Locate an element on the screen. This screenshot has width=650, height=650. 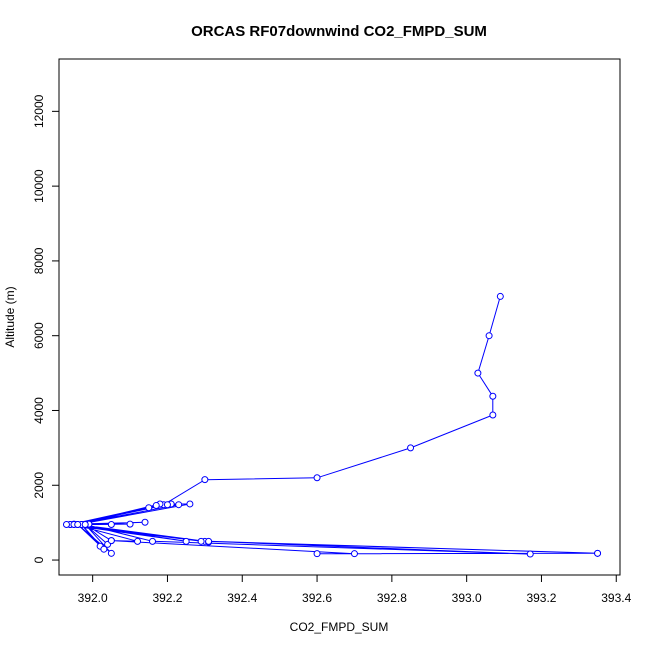
y-tick-label: 8000 is located at coordinates (39, 260).